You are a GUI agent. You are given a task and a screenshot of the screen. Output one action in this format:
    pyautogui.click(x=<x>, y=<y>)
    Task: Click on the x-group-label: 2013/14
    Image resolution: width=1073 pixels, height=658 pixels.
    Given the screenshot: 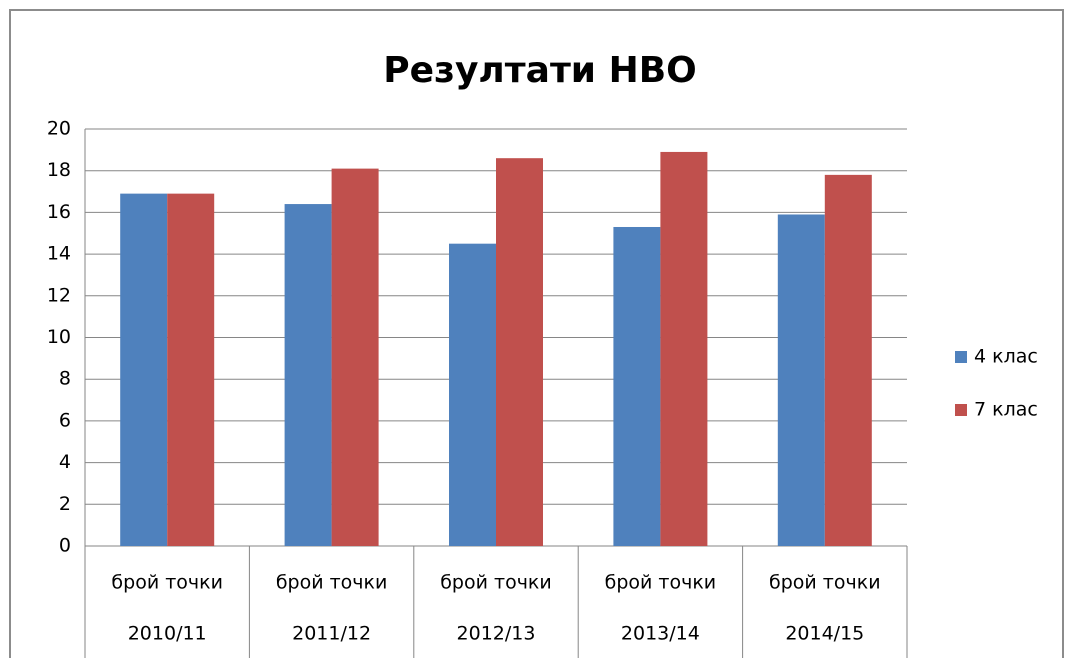 What is the action you would take?
    pyautogui.click(x=660, y=634)
    